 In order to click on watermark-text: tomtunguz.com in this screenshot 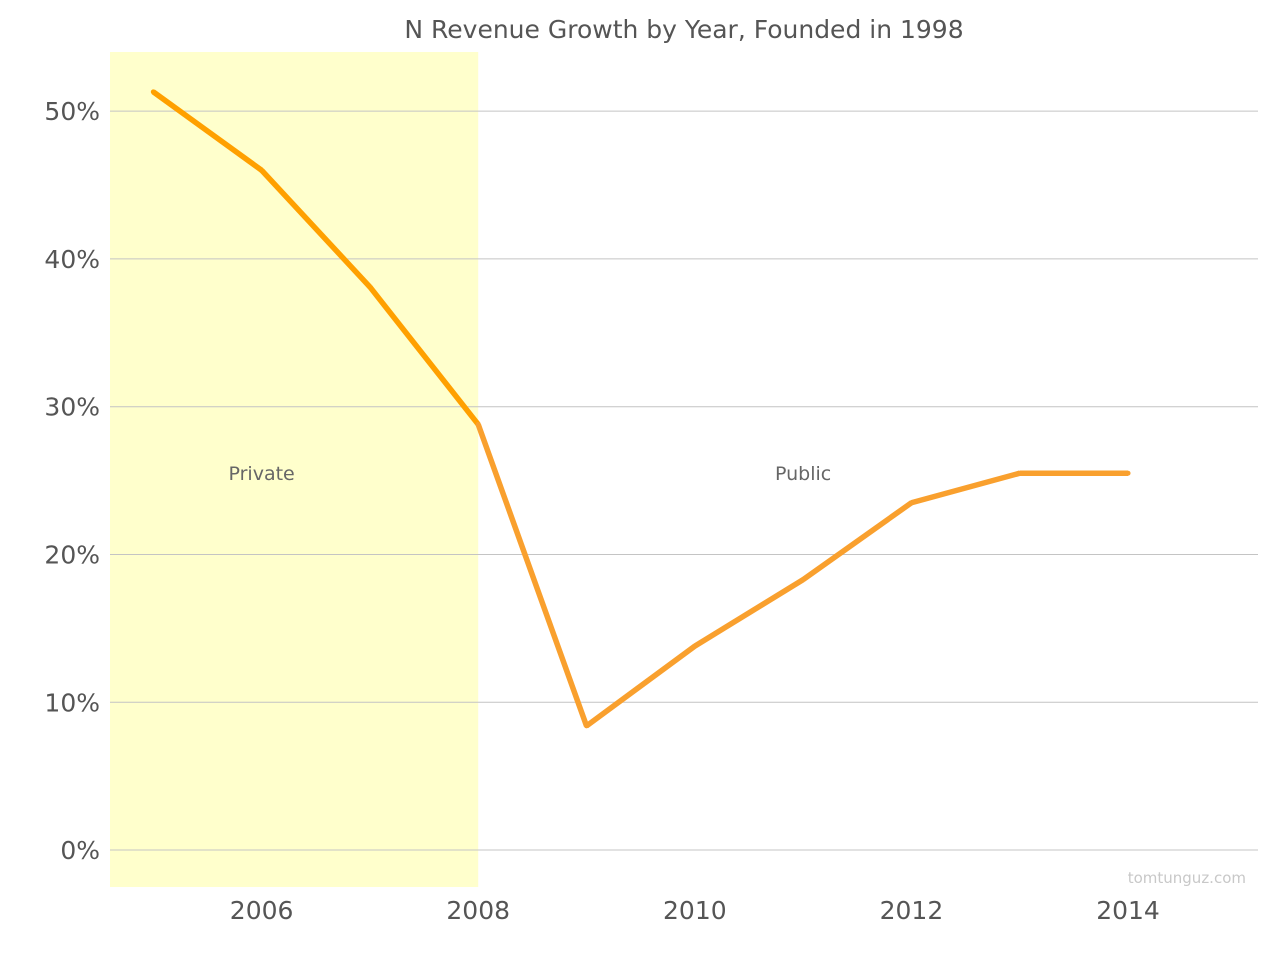, I will do `click(1187, 878)`.